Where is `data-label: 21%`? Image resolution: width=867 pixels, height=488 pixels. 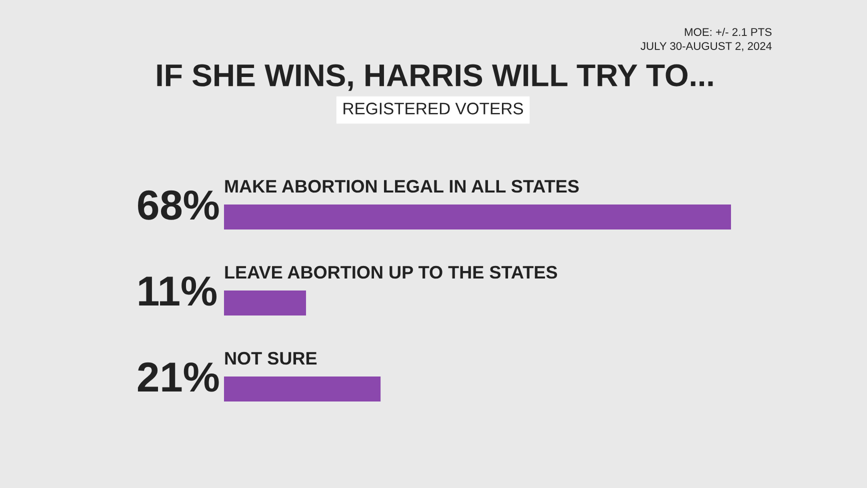
data-label: 21% is located at coordinates (178, 377).